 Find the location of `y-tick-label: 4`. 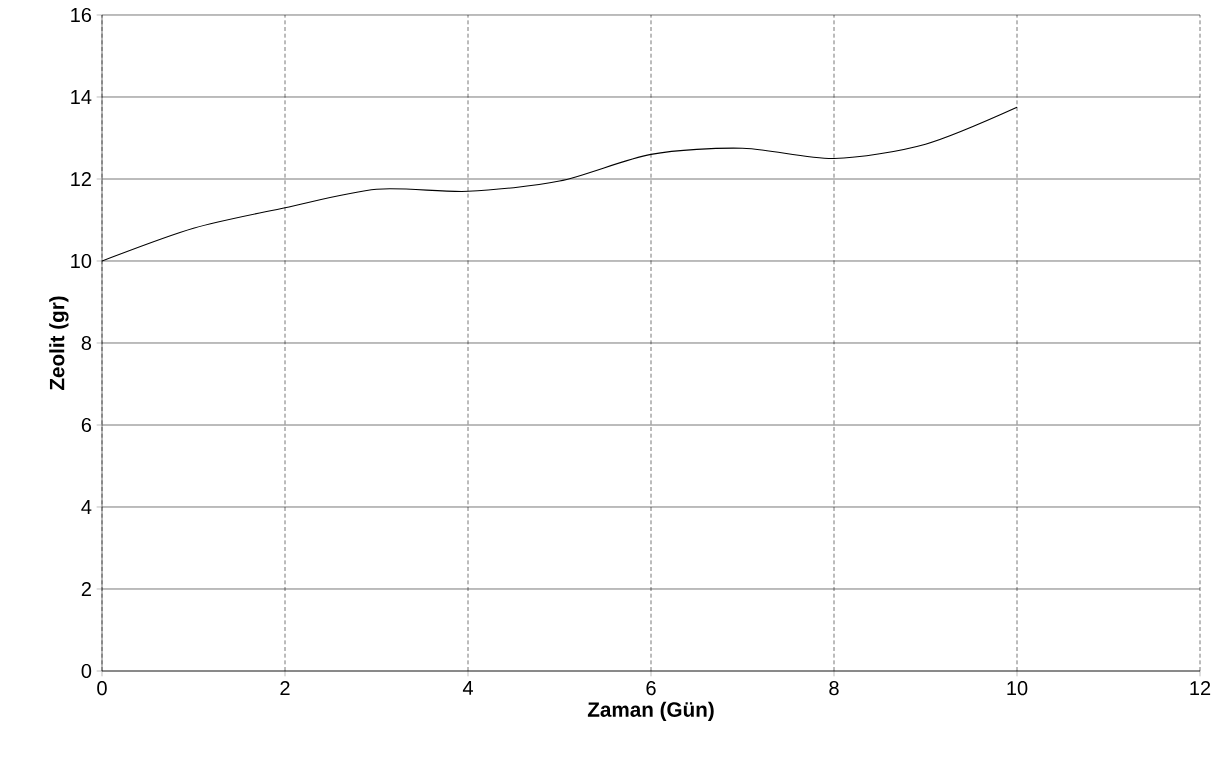

y-tick-label: 4 is located at coordinates (86, 507).